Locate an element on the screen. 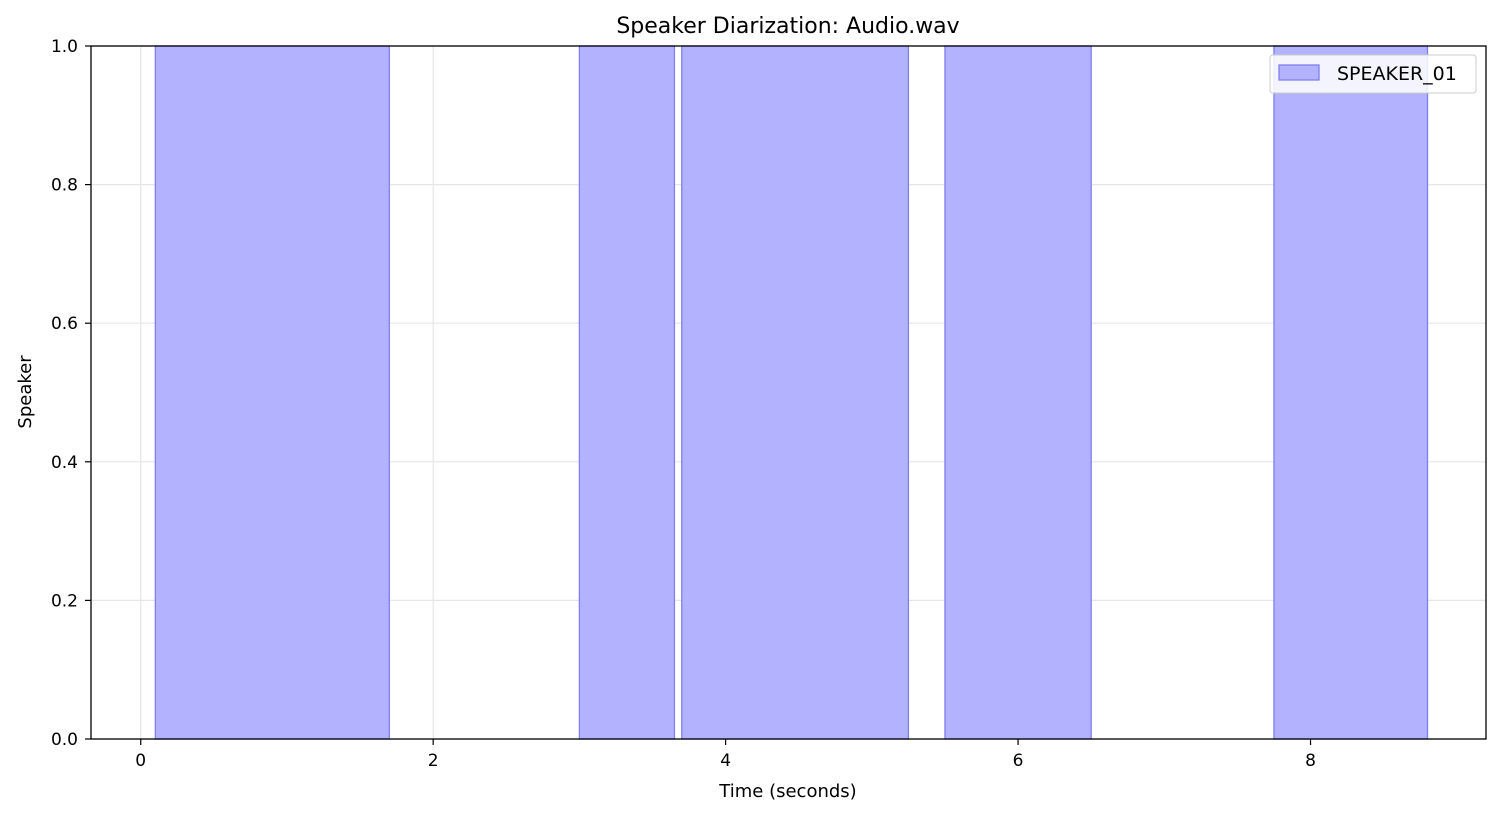  y-tick-label-3: 0.6 is located at coordinates (64, 324).